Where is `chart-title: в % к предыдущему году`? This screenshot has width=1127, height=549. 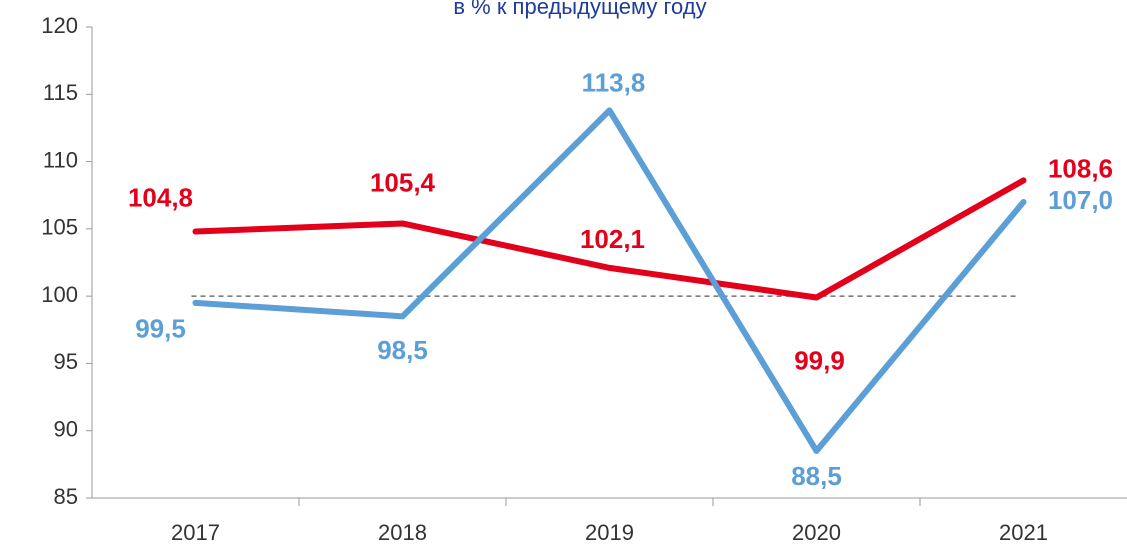 chart-title: в % к предыдущему году is located at coordinates (579, 9).